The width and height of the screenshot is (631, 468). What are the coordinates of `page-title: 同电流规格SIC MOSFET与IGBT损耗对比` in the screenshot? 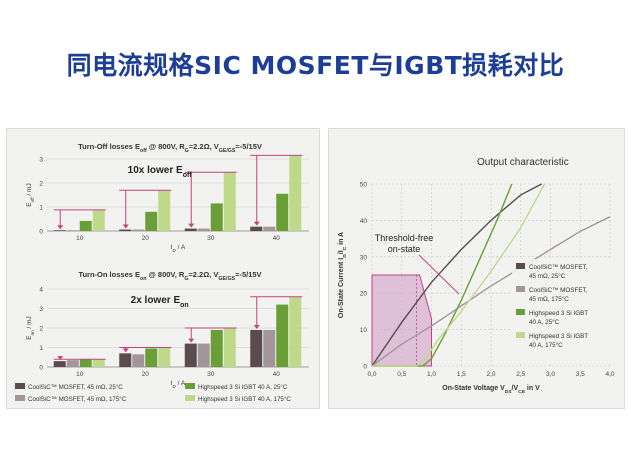 It's located at (315, 65).